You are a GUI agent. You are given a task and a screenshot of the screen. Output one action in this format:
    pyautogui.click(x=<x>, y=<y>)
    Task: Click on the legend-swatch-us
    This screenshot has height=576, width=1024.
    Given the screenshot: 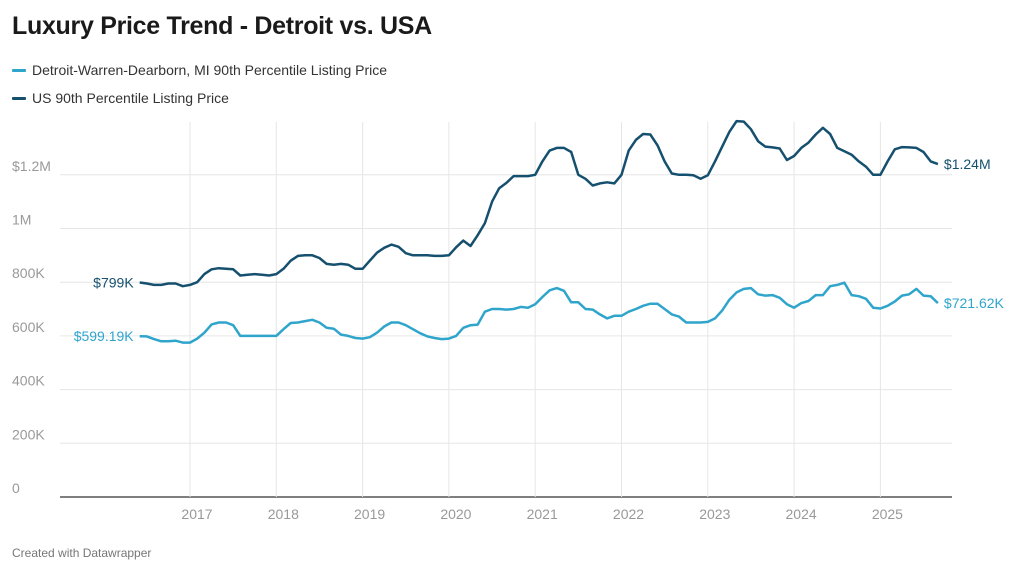 What is the action you would take?
    pyautogui.click(x=19, y=98)
    